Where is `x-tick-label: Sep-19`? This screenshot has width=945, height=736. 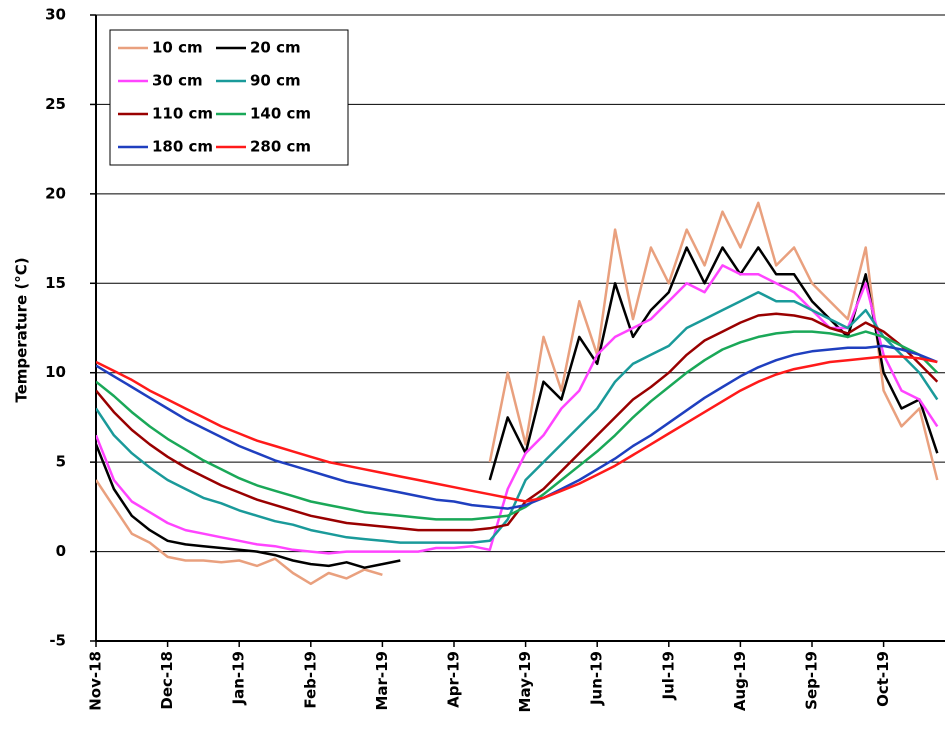
x-tick-label: Sep-19 is located at coordinates (812, 680).